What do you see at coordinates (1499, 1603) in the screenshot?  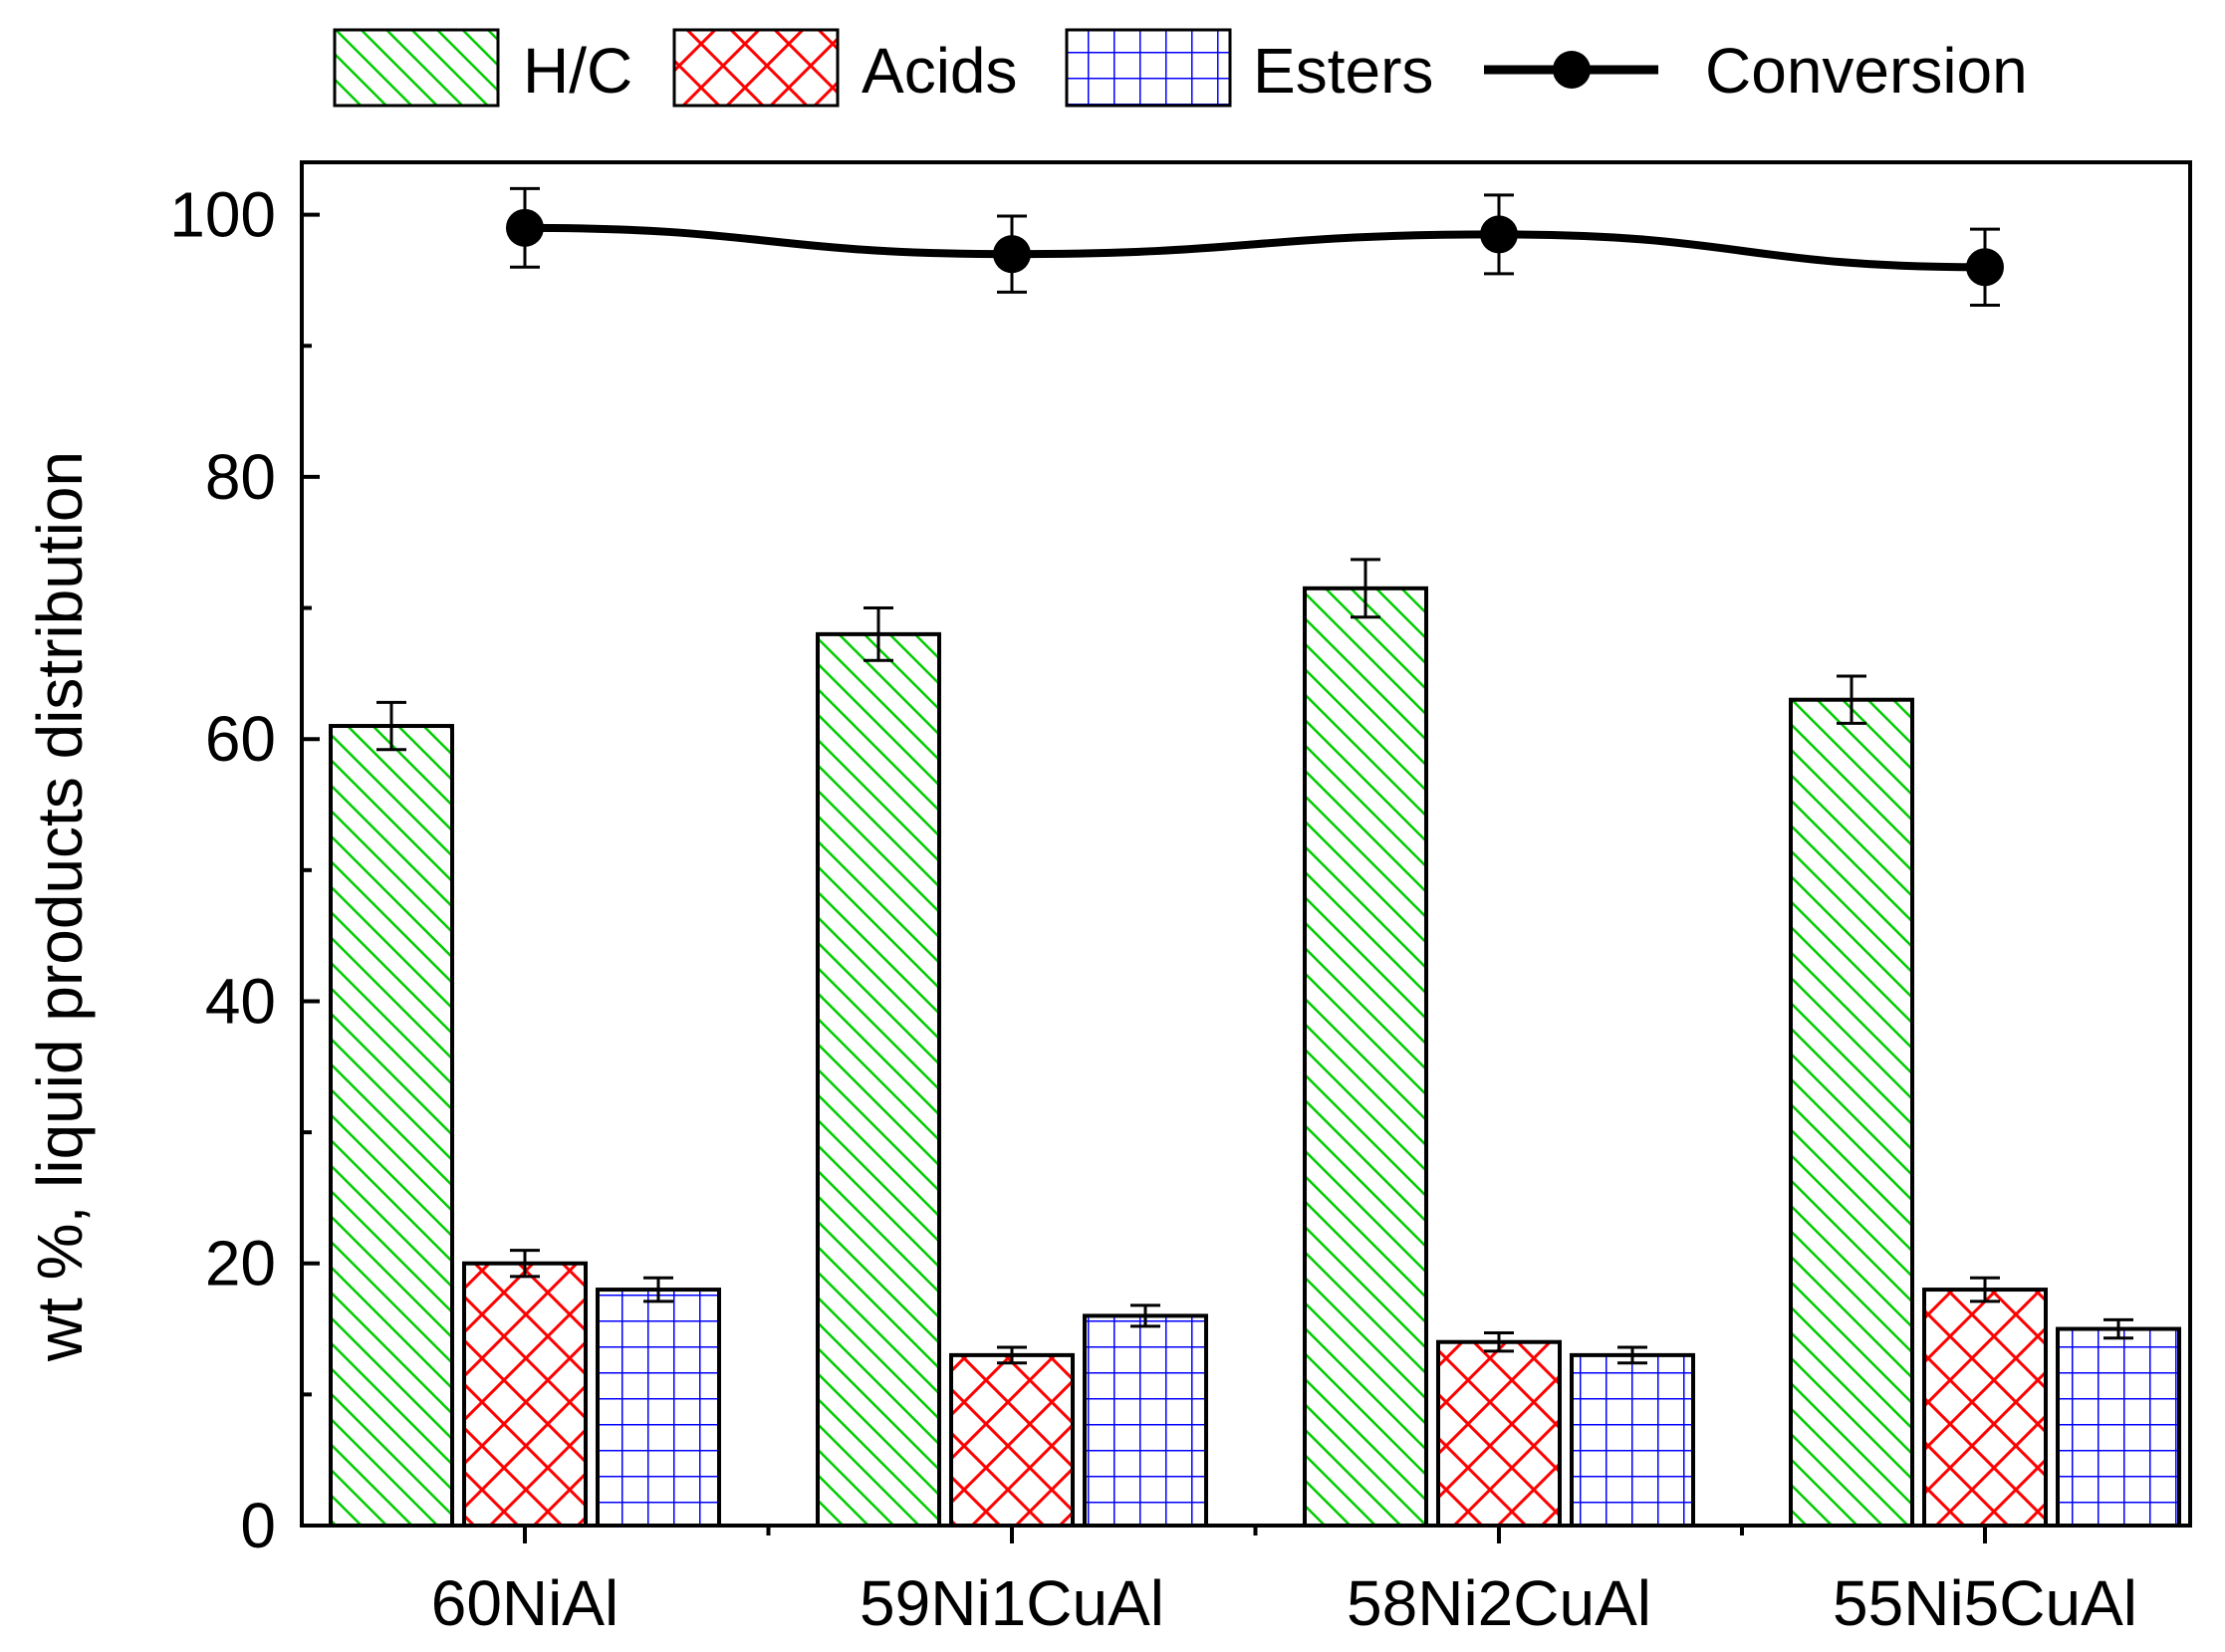 I see `x-category-label: 58Ni2CuAl` at bounding box center [1499, 1603].